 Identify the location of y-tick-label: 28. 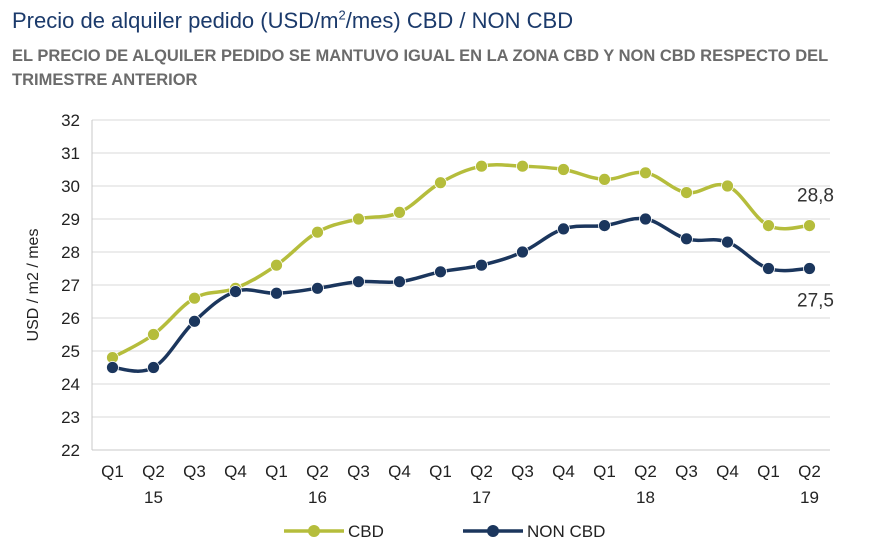
(70, 252).